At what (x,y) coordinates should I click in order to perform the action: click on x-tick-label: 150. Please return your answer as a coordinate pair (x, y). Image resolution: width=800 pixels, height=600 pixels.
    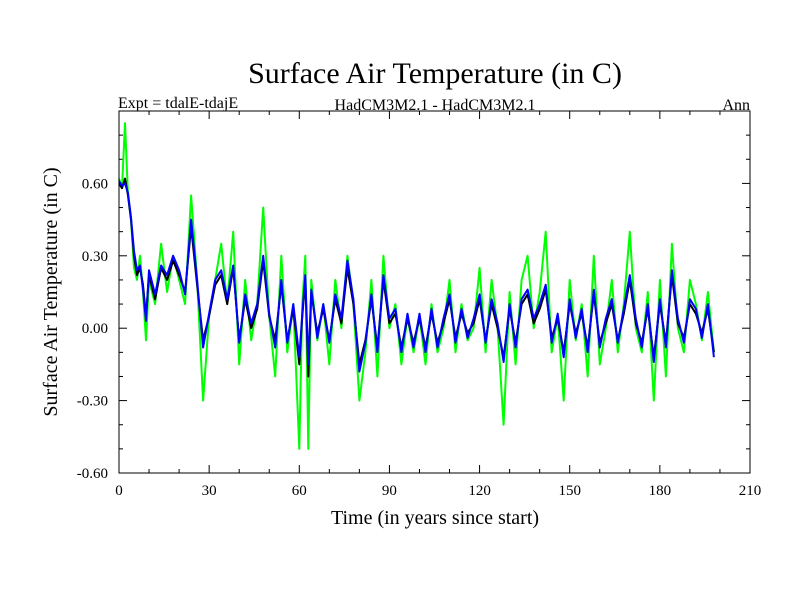
    Looking at the image, I should click on (569, 491).